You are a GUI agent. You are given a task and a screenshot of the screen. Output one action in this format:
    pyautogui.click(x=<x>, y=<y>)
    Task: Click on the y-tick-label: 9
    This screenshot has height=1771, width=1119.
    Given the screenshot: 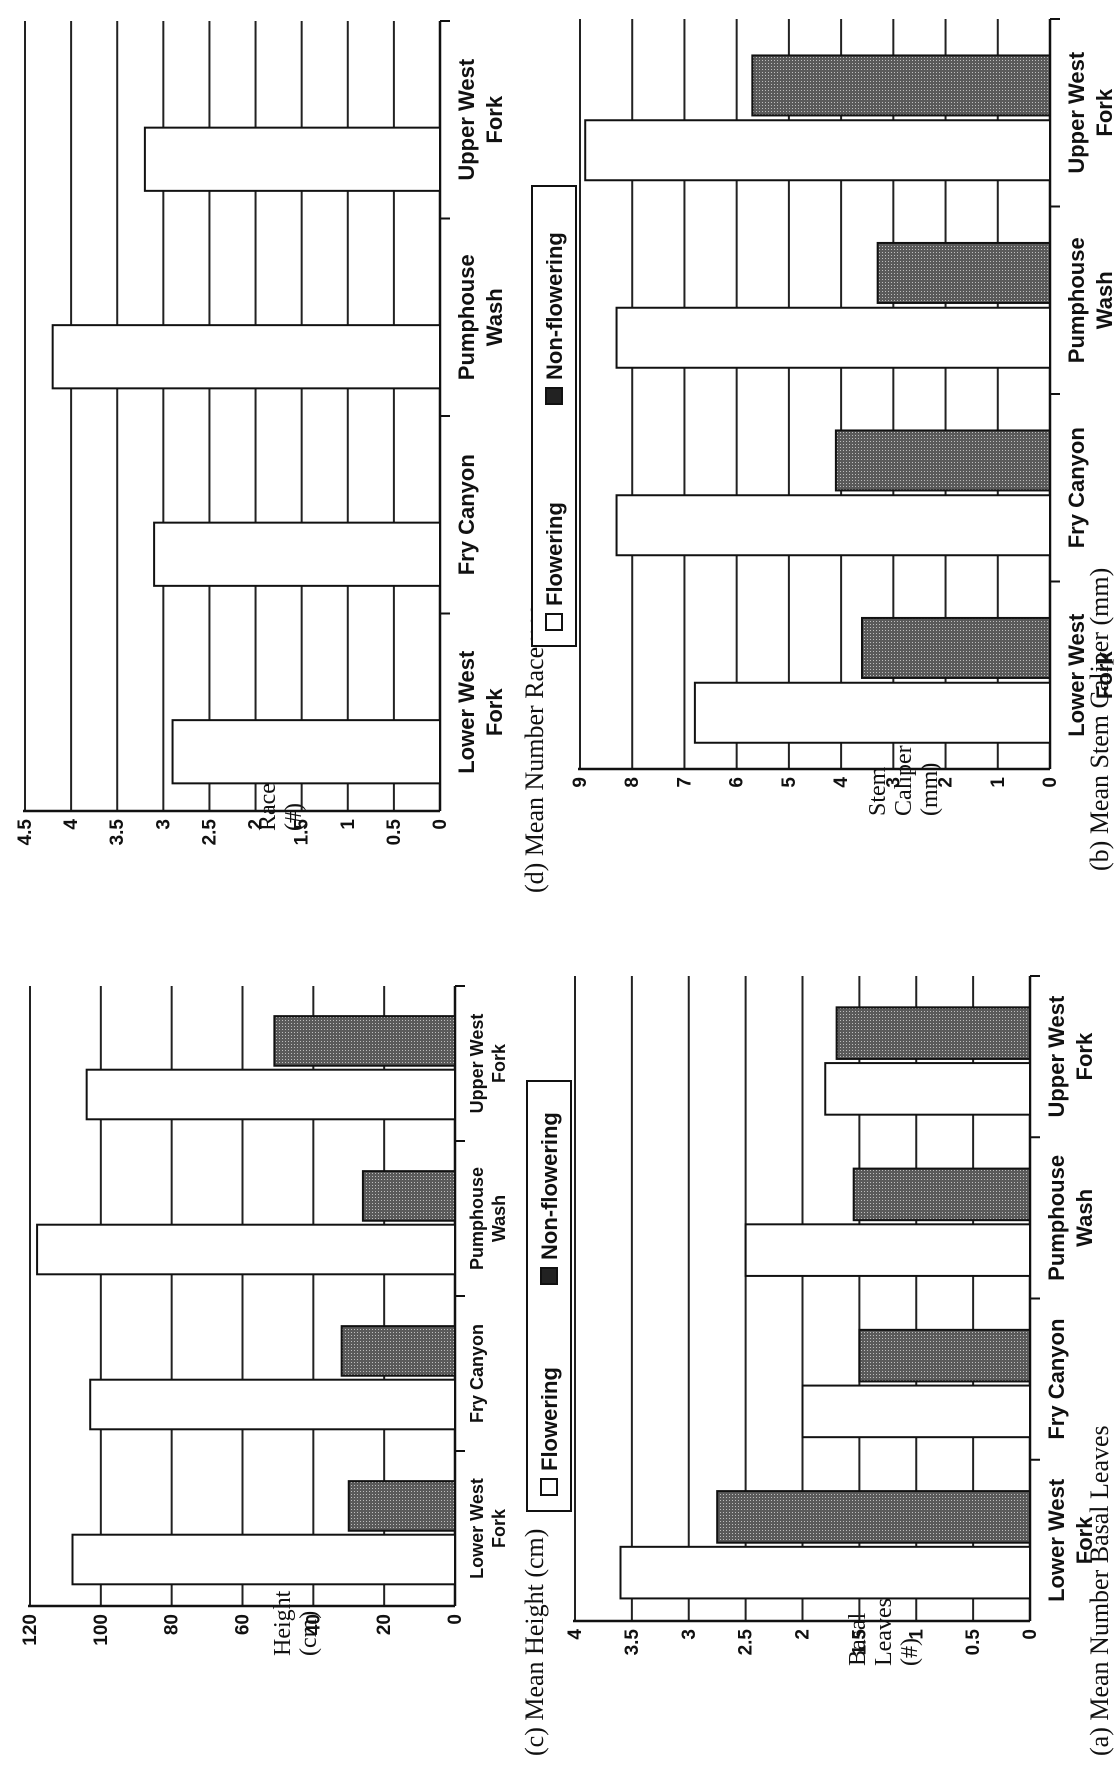 What is the action you would take?
    pyautogui.click(x=580, y=782)
    